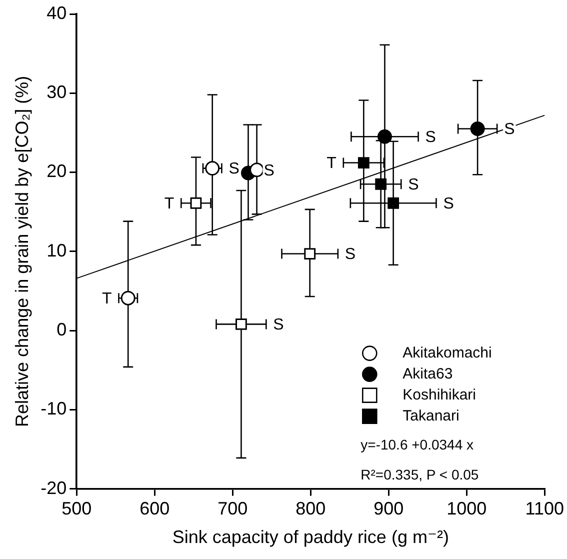 This screenshot has width=567, height=559. What do you see at coordinates (22, 251) in the screenshot?
I see `y-axis-title: Relative change in grain yield by e[CO₂] (%)` at bounding box center [22, 251].